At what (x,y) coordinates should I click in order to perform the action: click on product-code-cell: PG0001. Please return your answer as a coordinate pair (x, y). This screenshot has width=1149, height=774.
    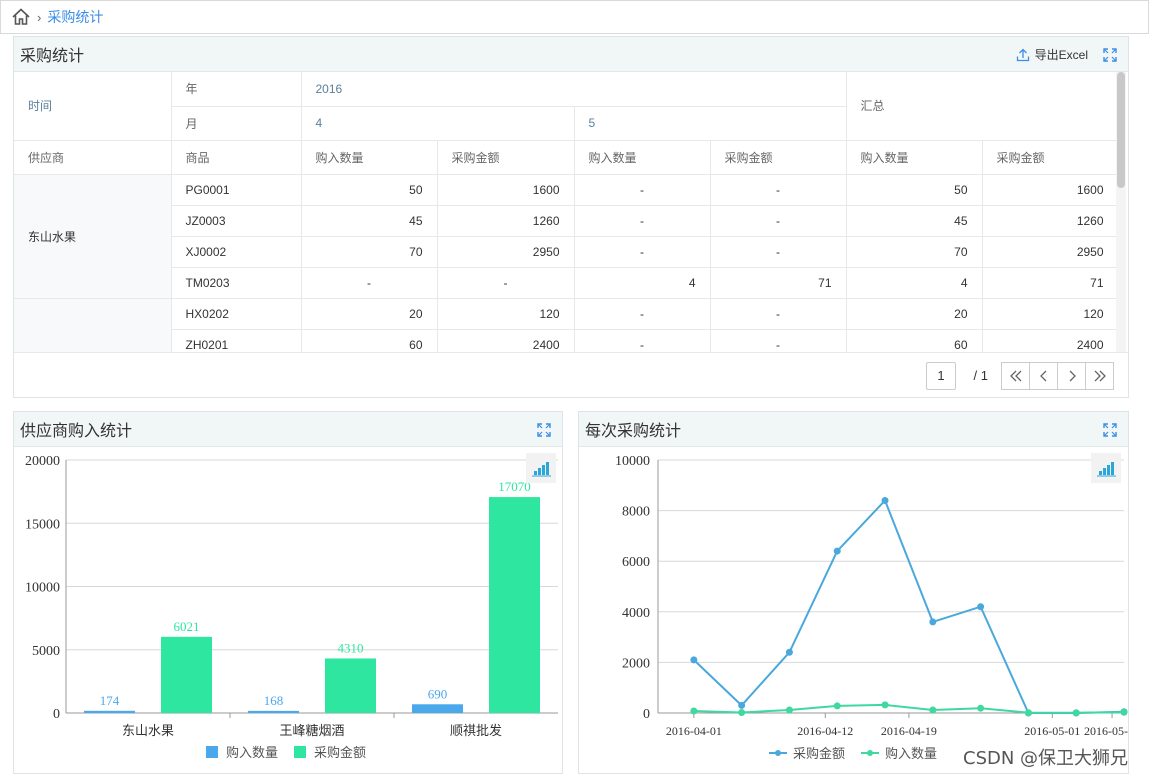
    Looking at the image, I should click on (236, 190).